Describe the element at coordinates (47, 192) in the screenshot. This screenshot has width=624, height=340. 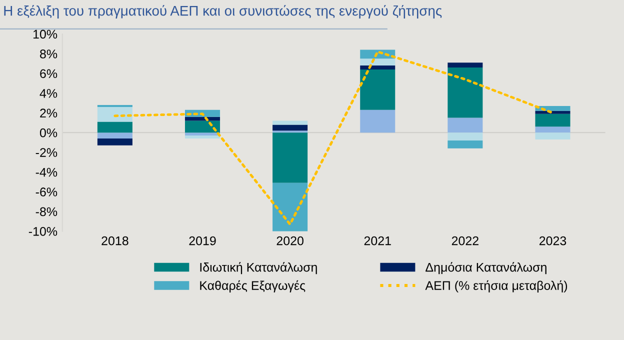
I see `y-tick-label: -6%` at that location.